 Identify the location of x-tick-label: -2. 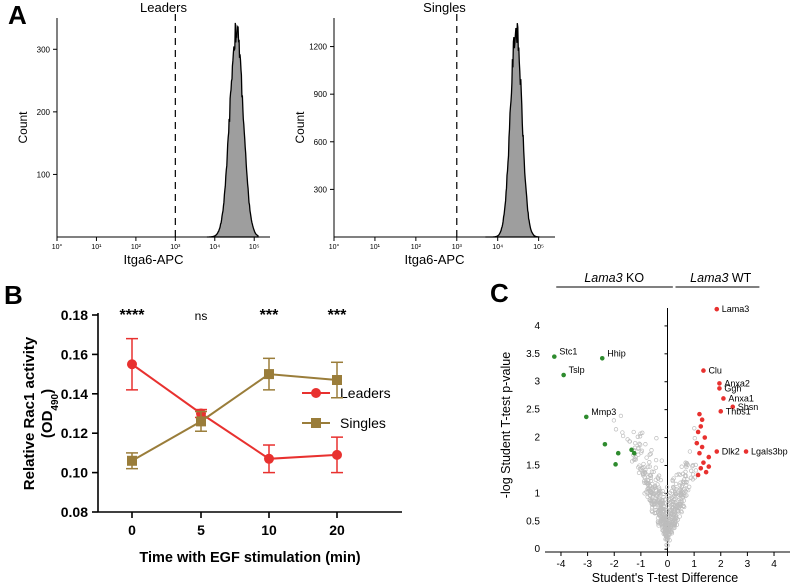
(614, 564).